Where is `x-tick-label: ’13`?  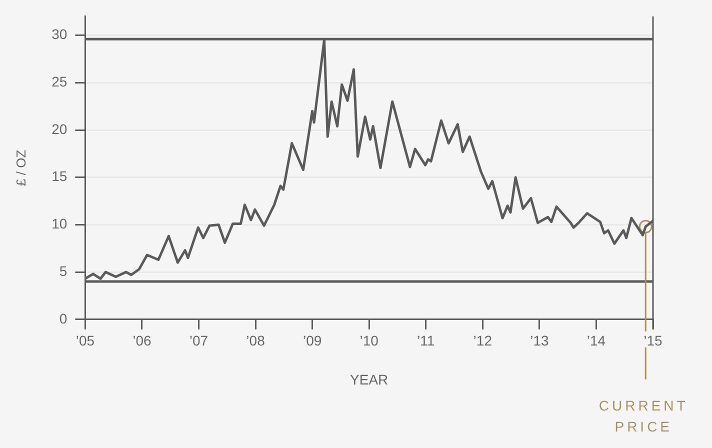 x-tick-label: ’13 is located at coordinates (539, 340).